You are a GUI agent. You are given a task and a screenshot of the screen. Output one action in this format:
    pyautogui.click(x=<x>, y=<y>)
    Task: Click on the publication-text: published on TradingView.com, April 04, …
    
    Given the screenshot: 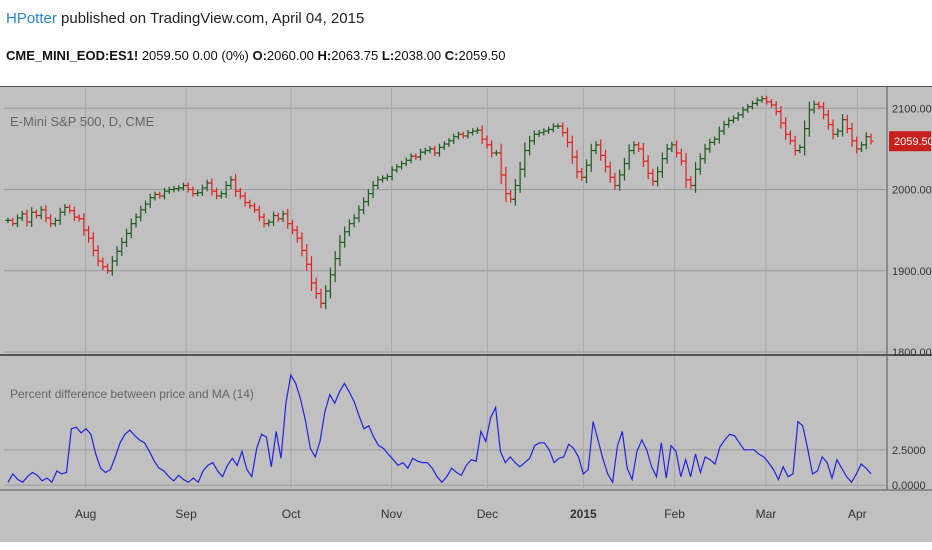 What is the action you would take?
    pyautogui.click(x=210, y=18)
    